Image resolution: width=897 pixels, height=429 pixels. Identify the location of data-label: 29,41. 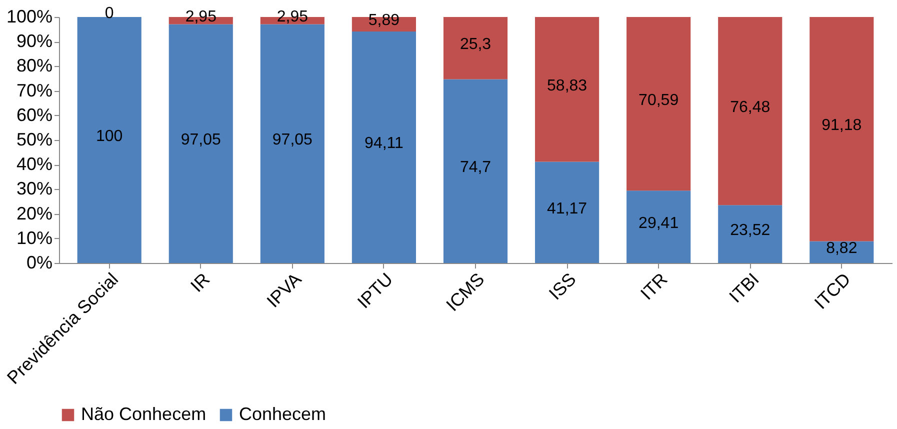
(658, 223).